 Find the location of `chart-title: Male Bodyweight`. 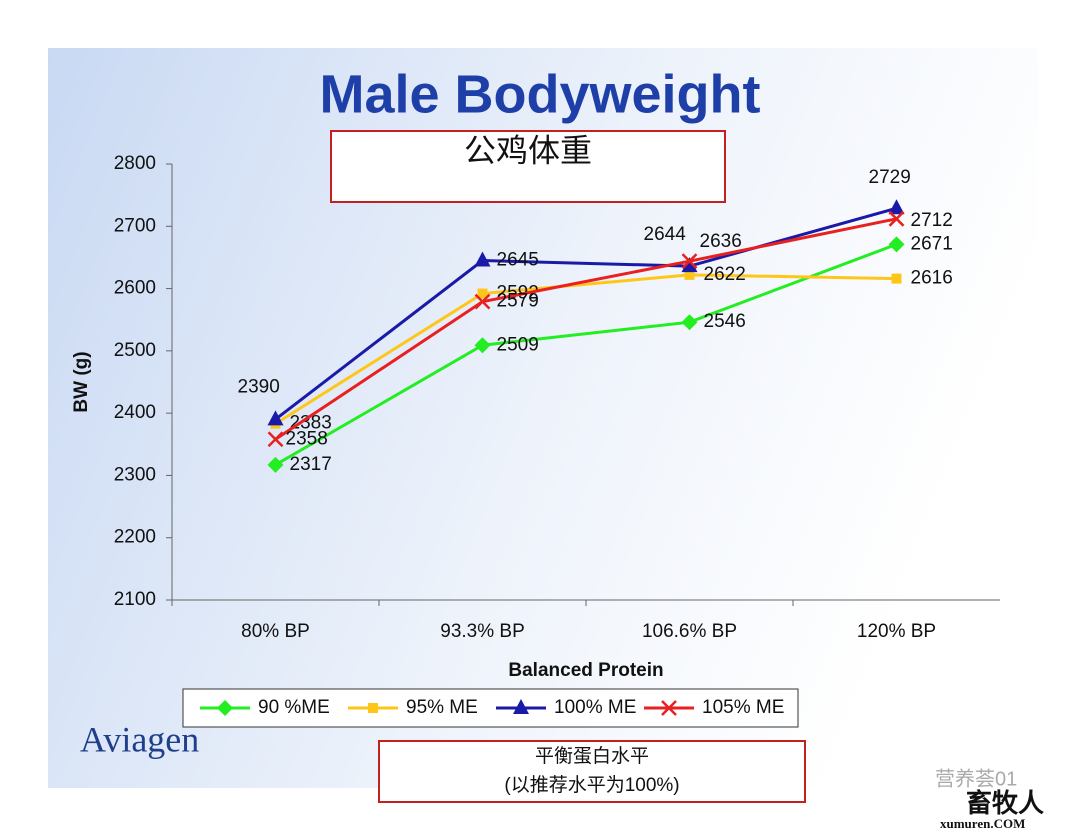

chart-title: Male Bodyweight is located at coordinates (539, 94).